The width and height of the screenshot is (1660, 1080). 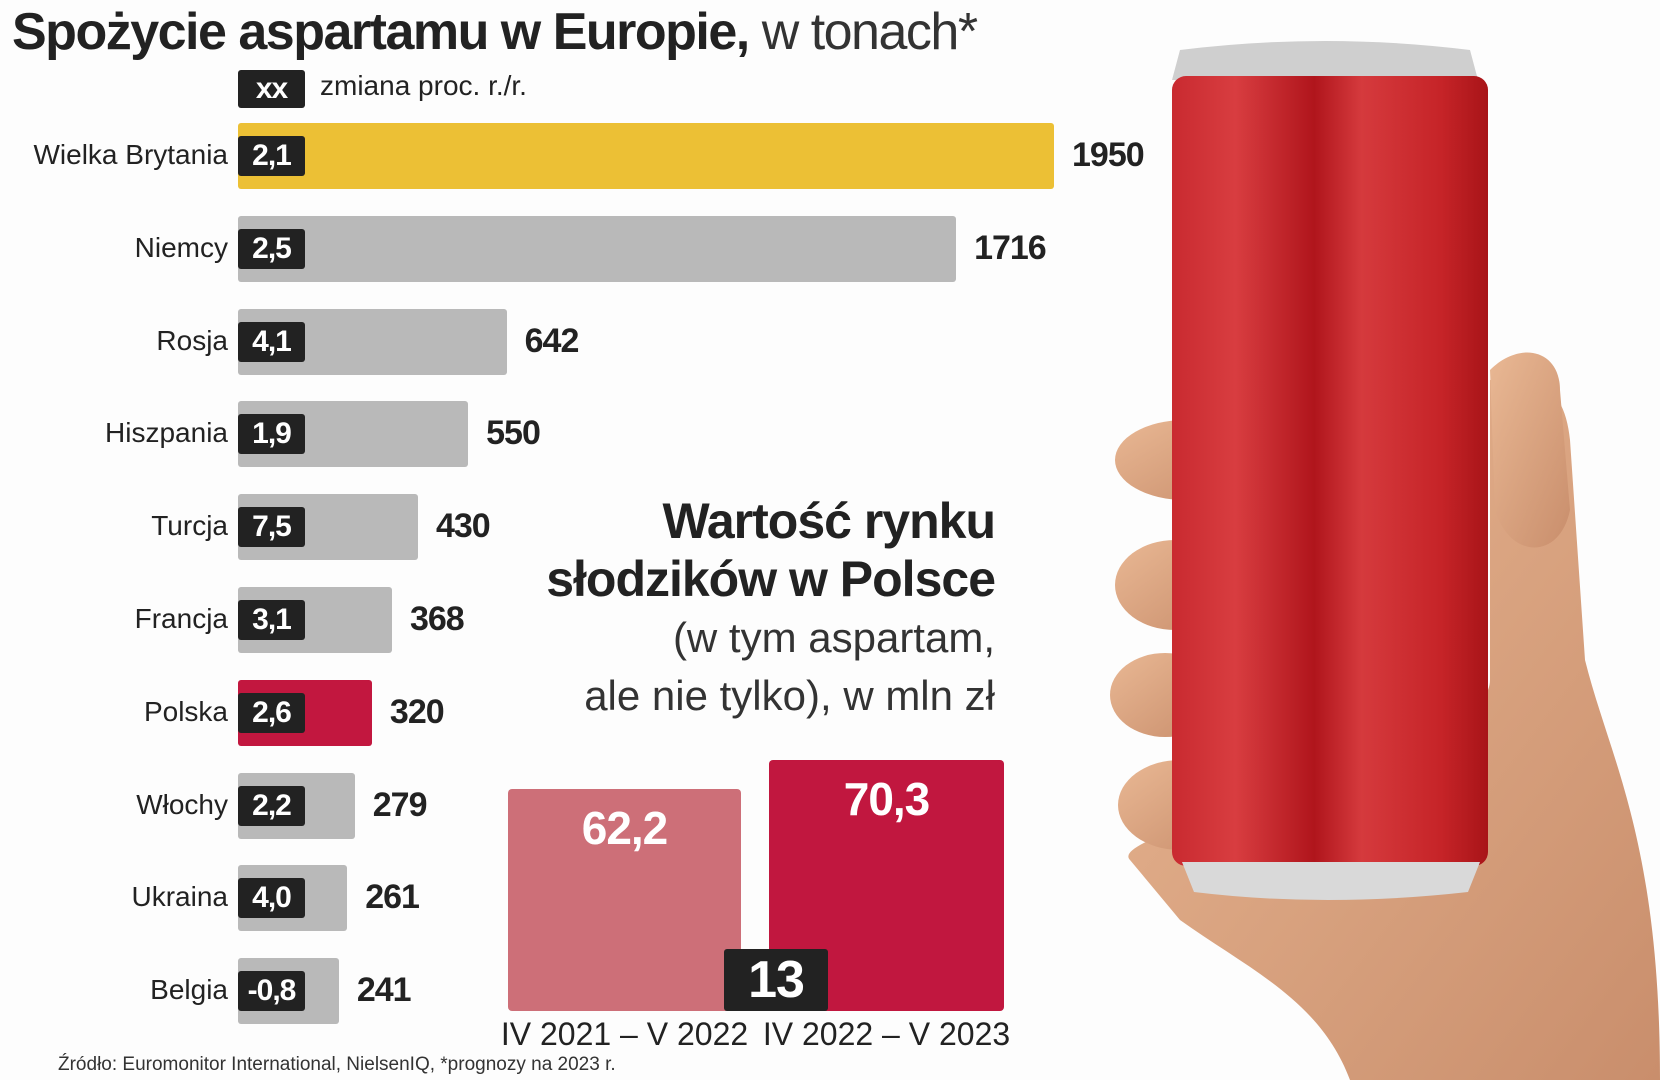 What do you see at coordinates (437, 619) in the screenshot?
I see `value-label: 368` at bounding box center [437, 619].